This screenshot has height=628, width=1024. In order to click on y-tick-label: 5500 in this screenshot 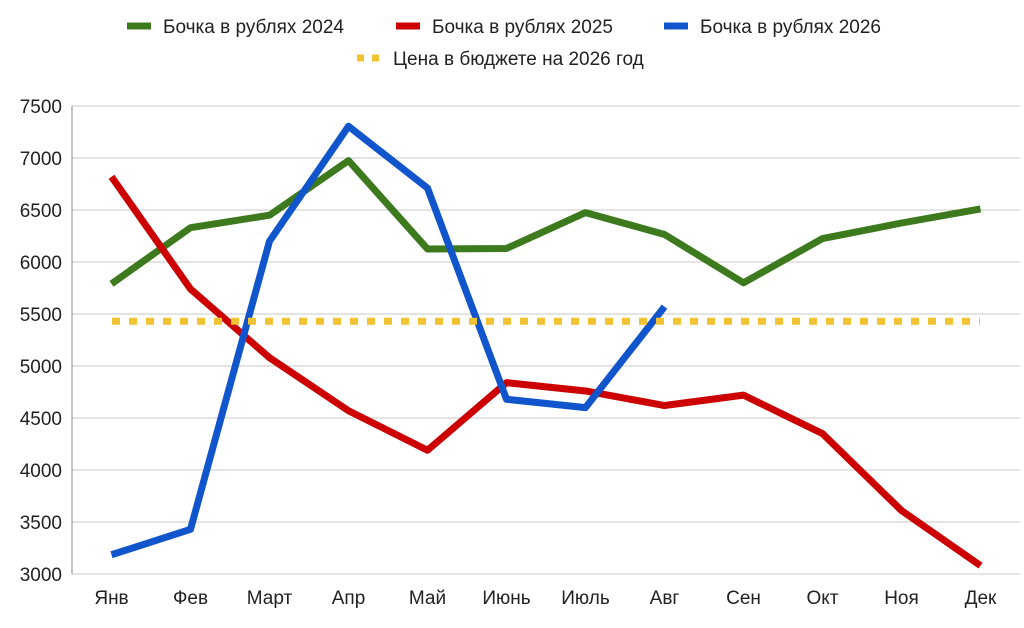, I will do `click(41, 315)`.